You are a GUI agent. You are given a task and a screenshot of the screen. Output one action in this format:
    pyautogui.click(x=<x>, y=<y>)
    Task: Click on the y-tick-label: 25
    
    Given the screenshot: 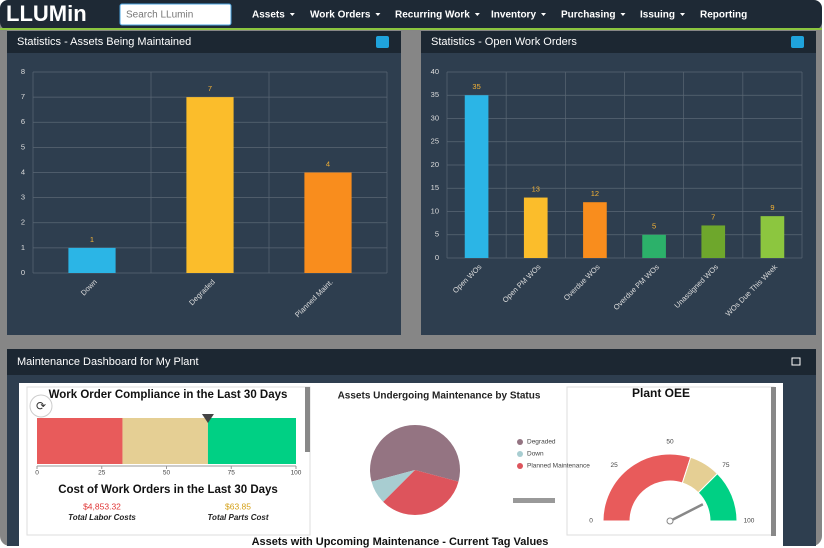 What is the action you would take?
    pyautogui.click(x=435, y=141)
    